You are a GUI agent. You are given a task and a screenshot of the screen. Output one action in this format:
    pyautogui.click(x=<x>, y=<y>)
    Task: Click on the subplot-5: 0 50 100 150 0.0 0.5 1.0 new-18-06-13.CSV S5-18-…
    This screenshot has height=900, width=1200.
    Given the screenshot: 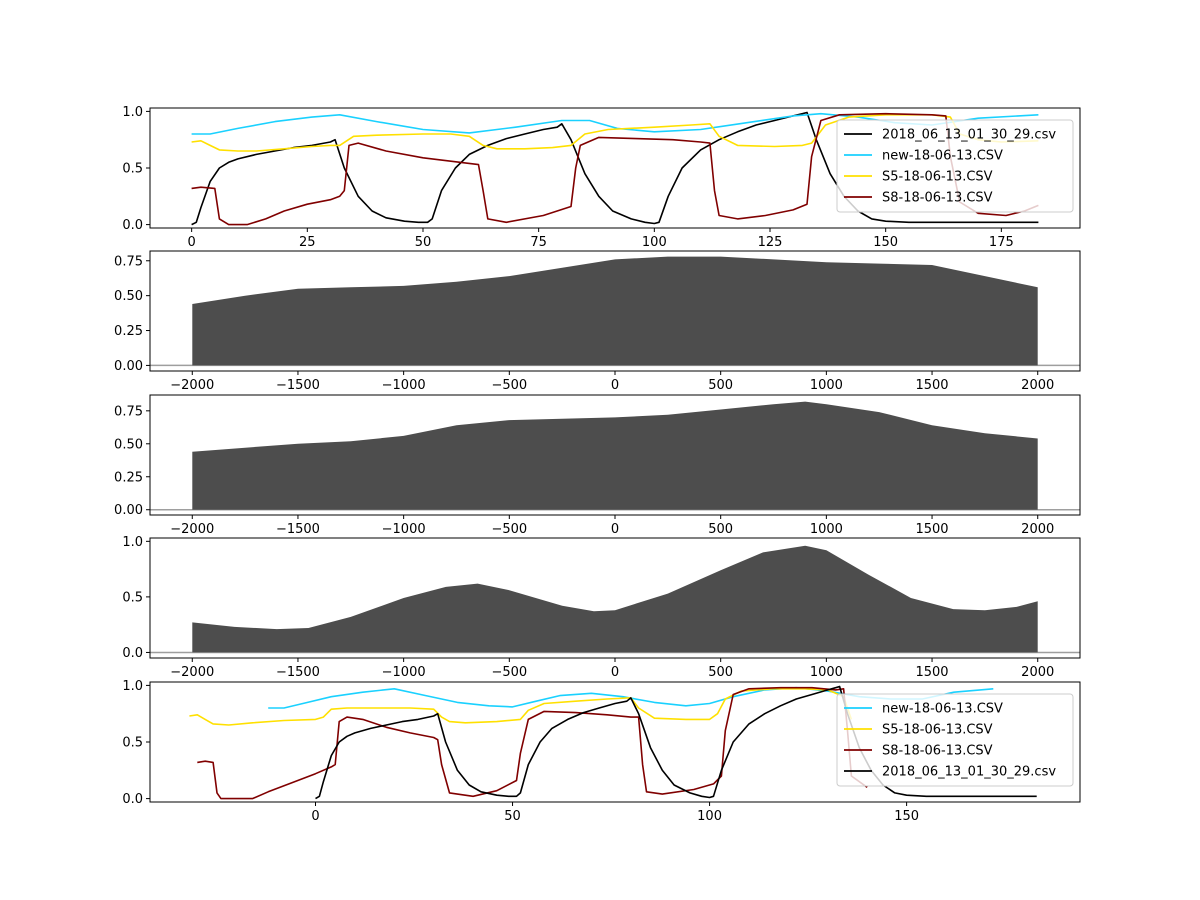 What is the action you would take?
    pyautogui.click(x=601, y=751)
    